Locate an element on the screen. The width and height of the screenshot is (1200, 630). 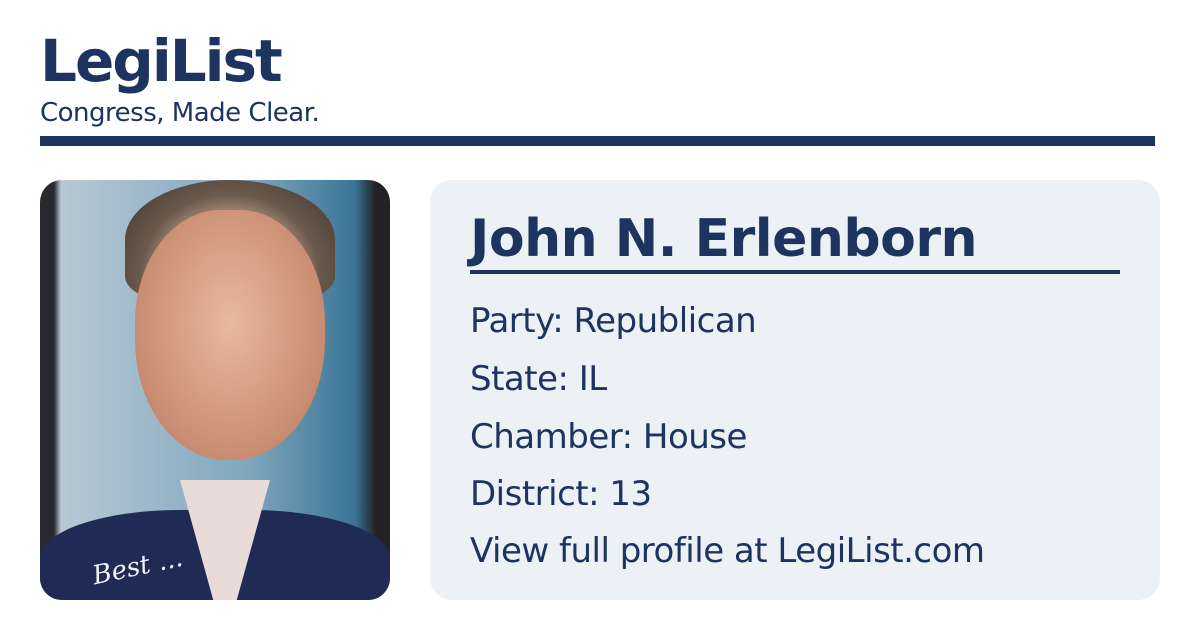
tagline: Congress, Made Clear. is located at coordinates (180, 113).